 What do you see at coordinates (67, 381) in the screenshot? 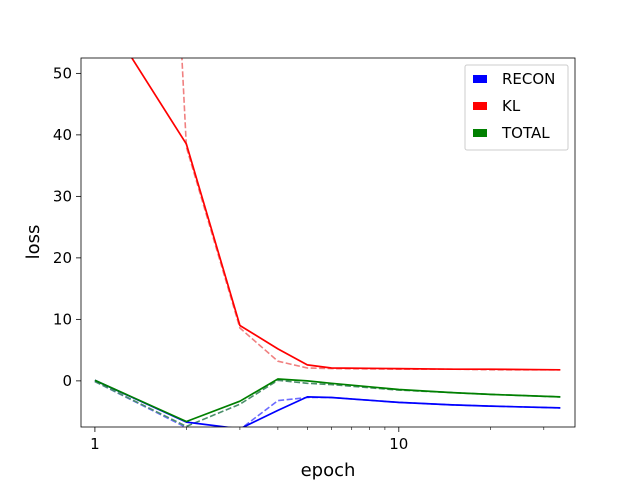
I see `y-tick-label: 0` at bounding box center [67, 381].